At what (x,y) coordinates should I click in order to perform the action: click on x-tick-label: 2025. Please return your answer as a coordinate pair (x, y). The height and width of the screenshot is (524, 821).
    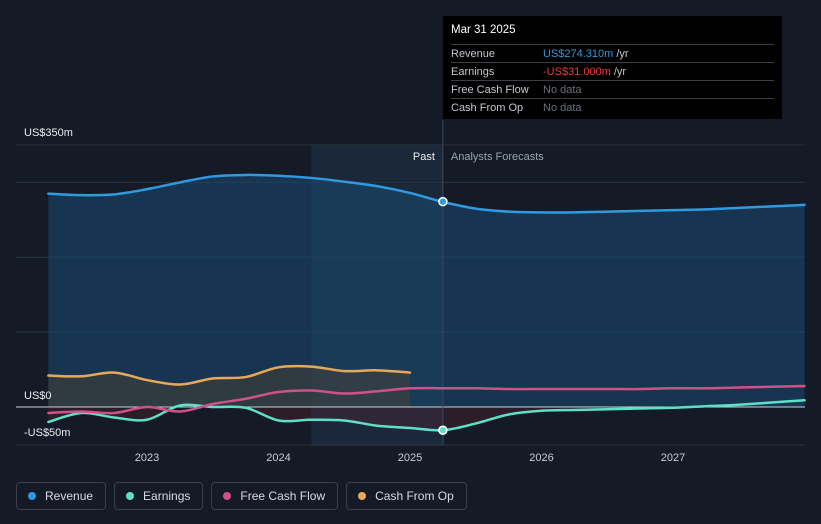
    Looking at the image, I should click on (410, 458).